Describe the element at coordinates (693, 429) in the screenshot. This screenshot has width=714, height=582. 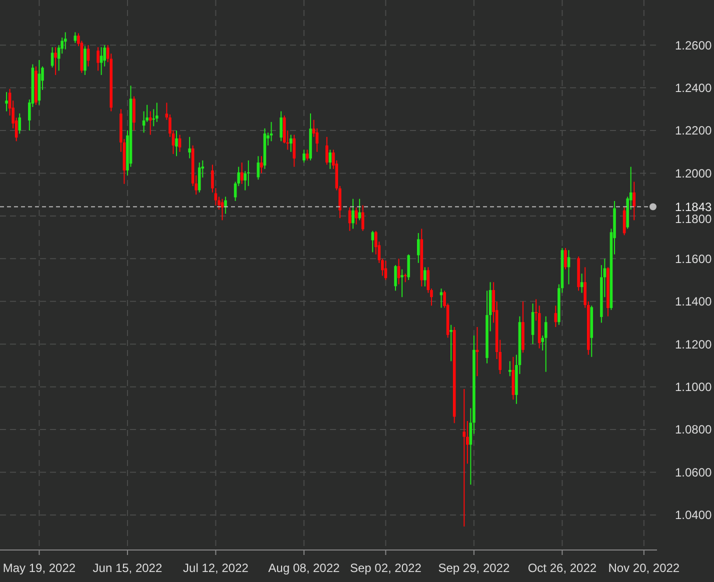
I see `y-tick-label: 1.0800` at that location.